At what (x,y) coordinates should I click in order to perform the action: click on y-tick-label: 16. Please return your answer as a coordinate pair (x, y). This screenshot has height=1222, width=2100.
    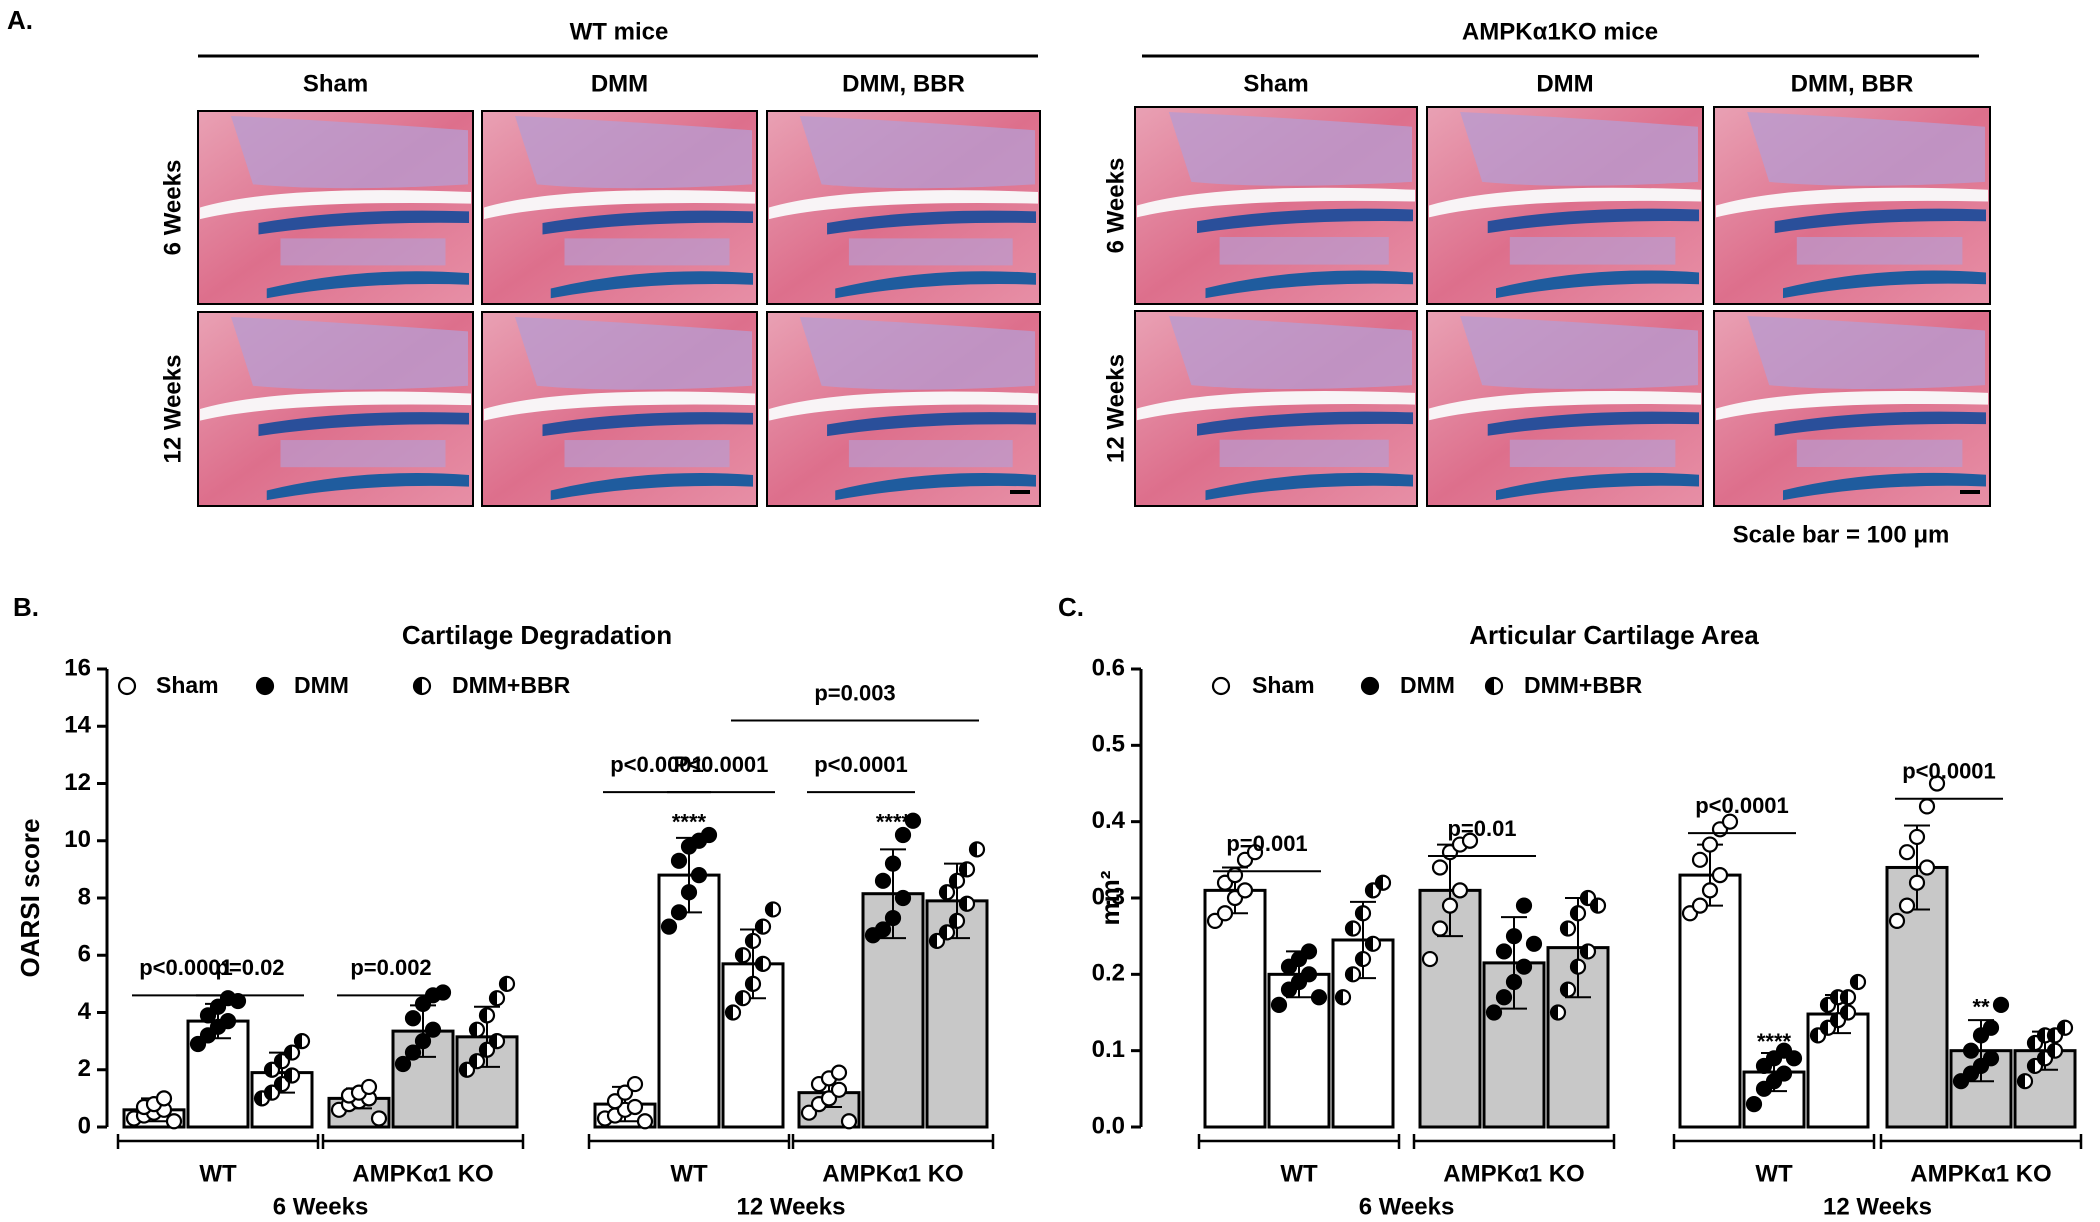
    Looking at the image, I should click on (77, 667).